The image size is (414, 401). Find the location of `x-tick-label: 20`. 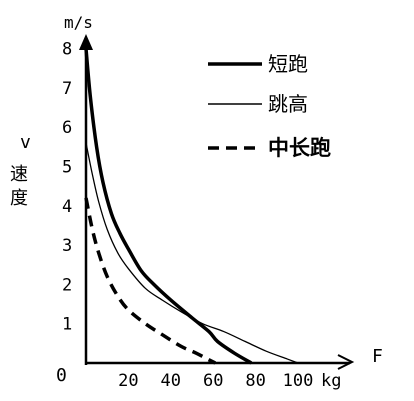

x-tick-label: 20 is located at coordinates (128, 381).